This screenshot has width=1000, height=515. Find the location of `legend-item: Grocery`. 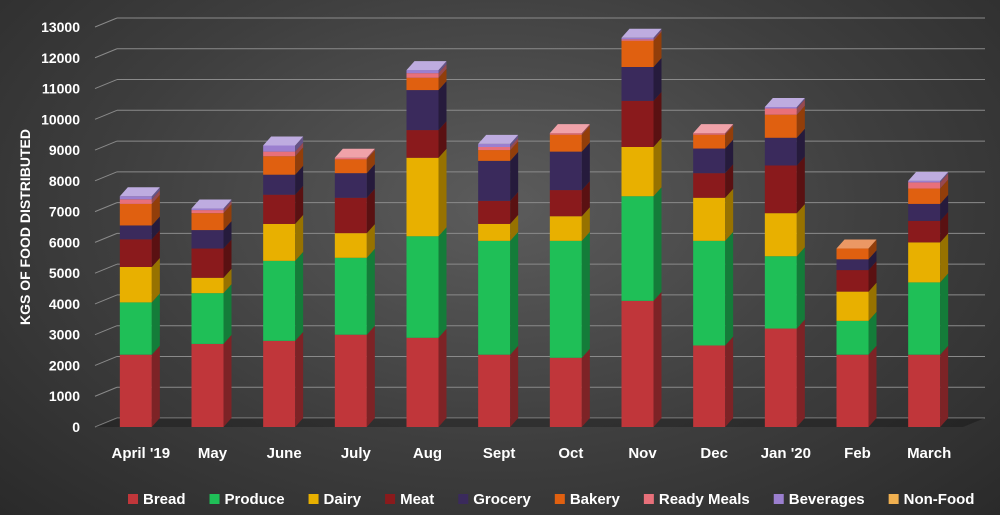

legend-item: Grocery is located at coordinates (494, 499).